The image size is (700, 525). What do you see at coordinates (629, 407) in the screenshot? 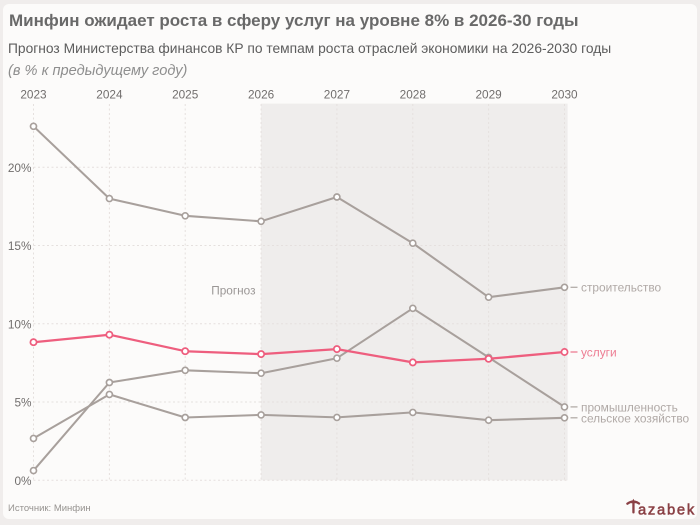
I see `svg-text: промышленность` at bounding box center [629, 407].